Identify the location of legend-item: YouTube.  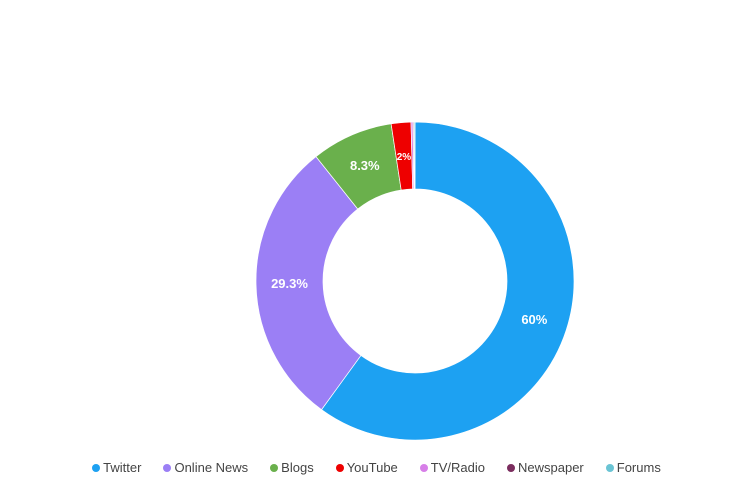
(366, 467).